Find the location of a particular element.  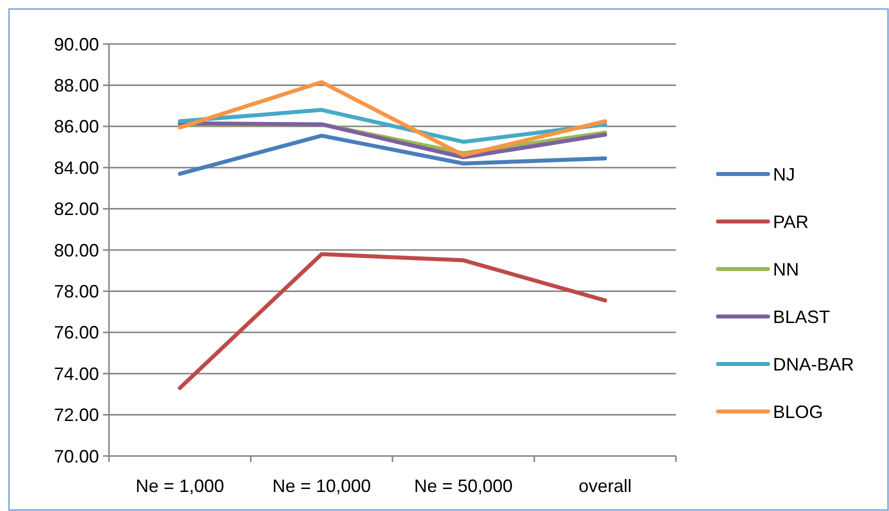

x-tick-label: Ne = 1,000 is located at coordinates (180, 486).